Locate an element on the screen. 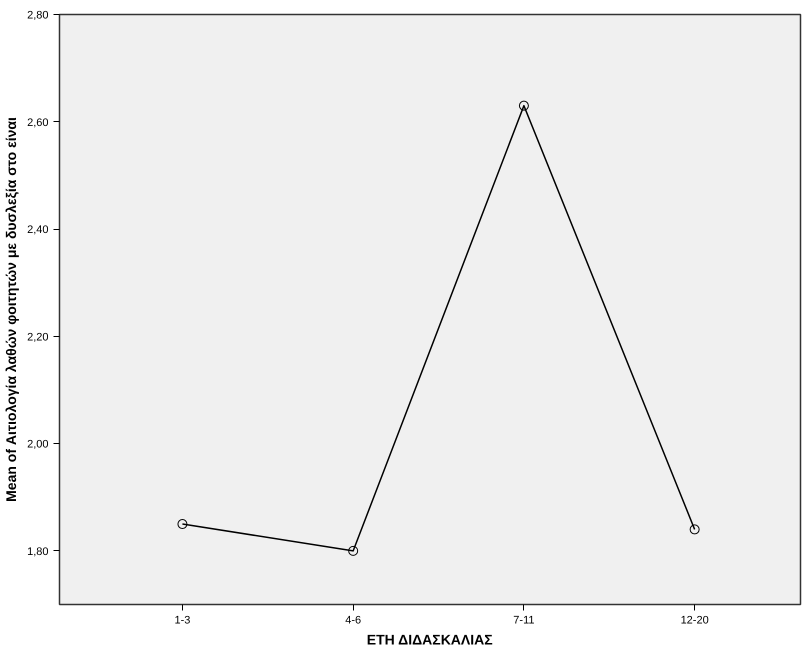 This screenshot has width=802, height=650. y-tick-label: 2,20 is located at coordinates (38, 337).